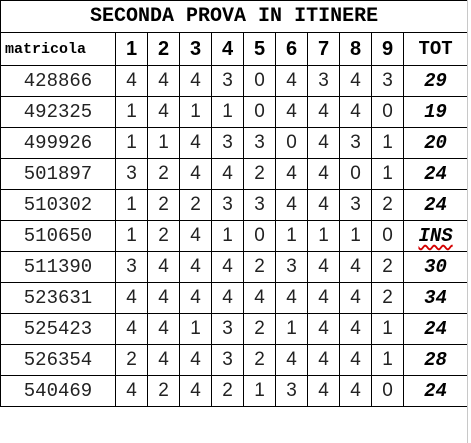 Image resolution: width=471 pixels, height=443 pixels. What do you see at coordinates (131, 49) in the screenshot?
I see `header-question-1: 1` at bounding box center [131, 49].